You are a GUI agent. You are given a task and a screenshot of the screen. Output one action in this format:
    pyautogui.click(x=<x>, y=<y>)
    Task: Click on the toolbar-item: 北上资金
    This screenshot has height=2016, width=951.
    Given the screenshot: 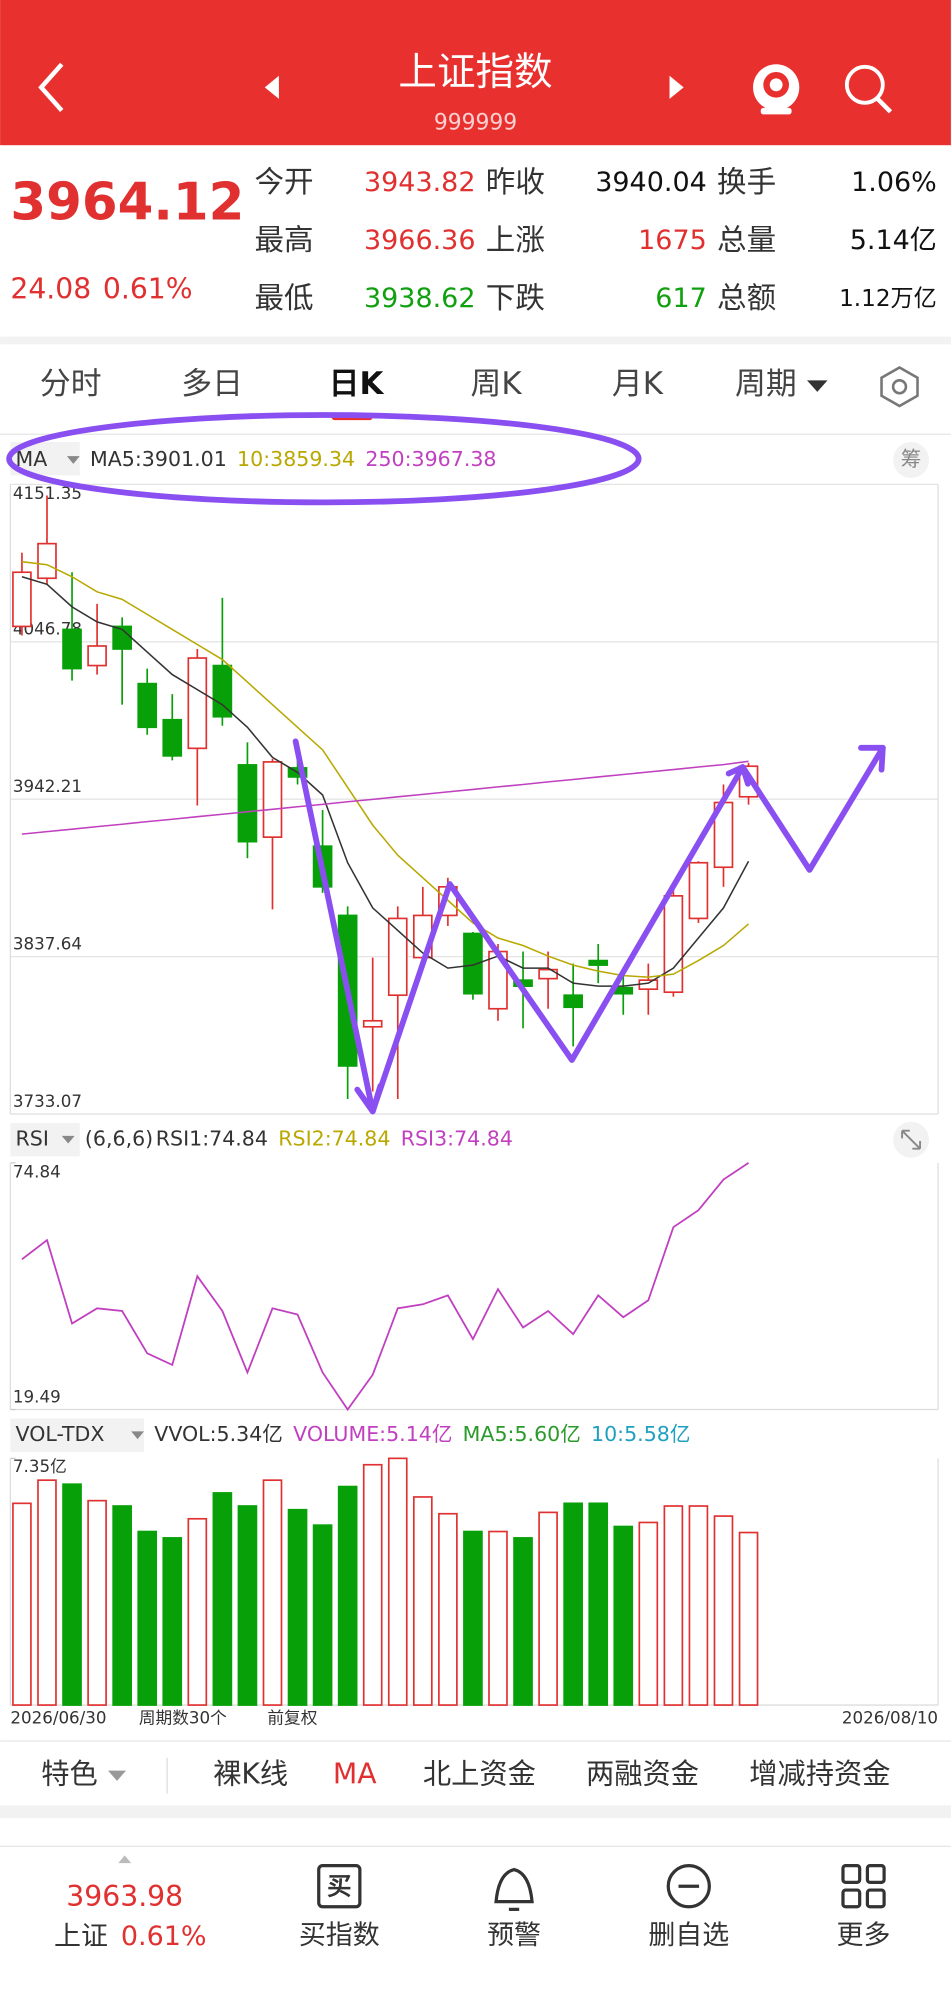 What is the action you would take?
    pyautogui.click(x=479, y=1774)
    